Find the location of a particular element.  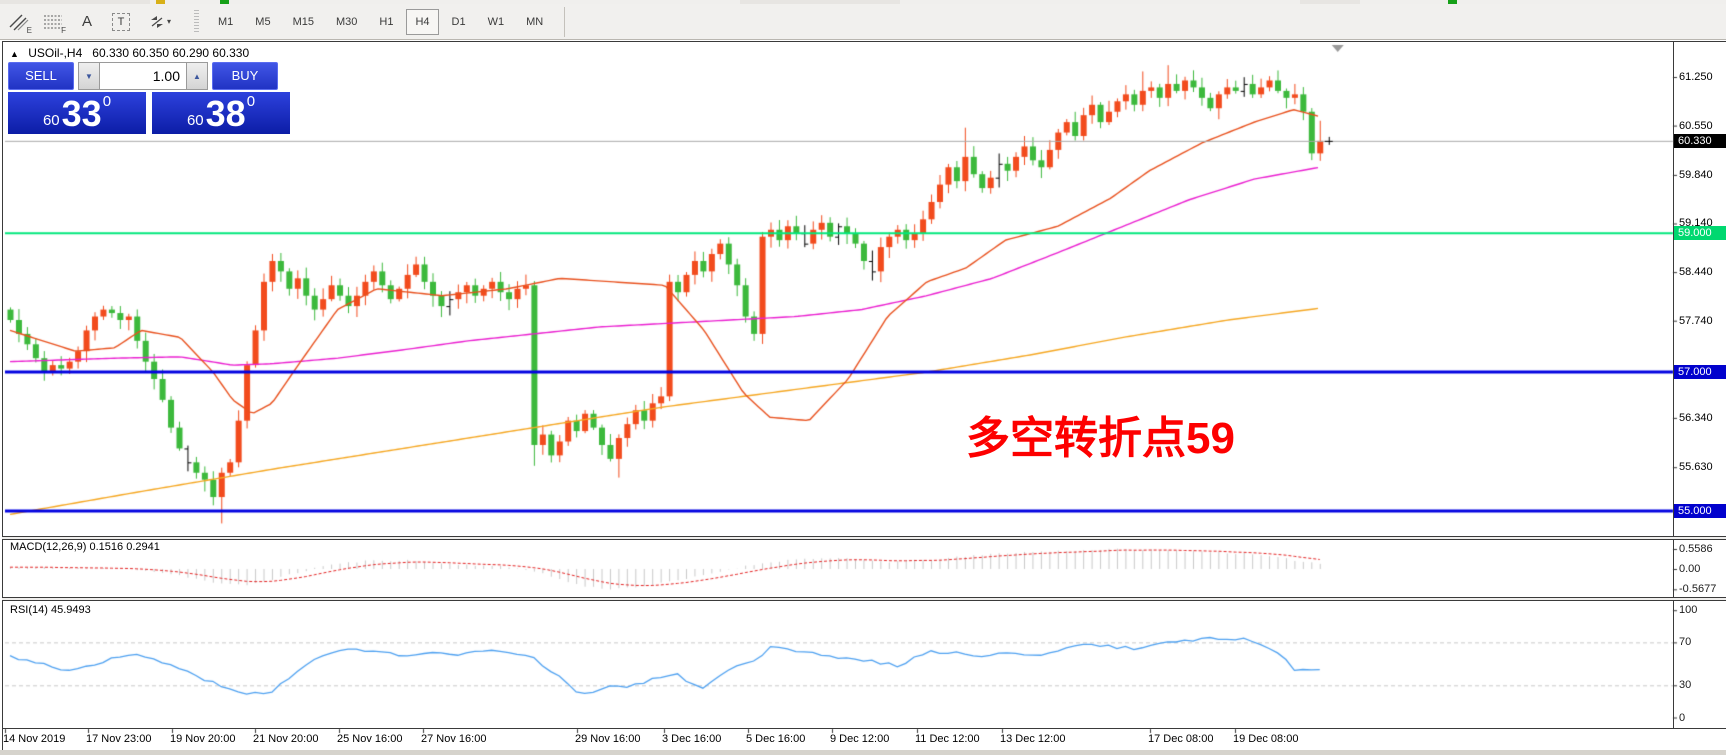

price-tick-label: 57.740 is located at coordinates (1696, 320).